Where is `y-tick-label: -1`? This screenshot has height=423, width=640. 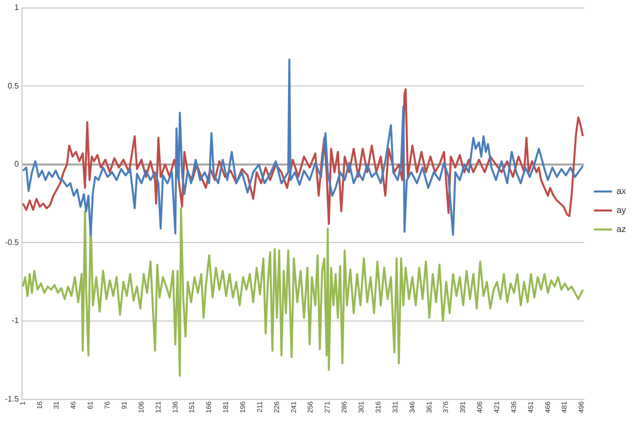 y-tick-label: -1 is located at coordinates (16, 321).